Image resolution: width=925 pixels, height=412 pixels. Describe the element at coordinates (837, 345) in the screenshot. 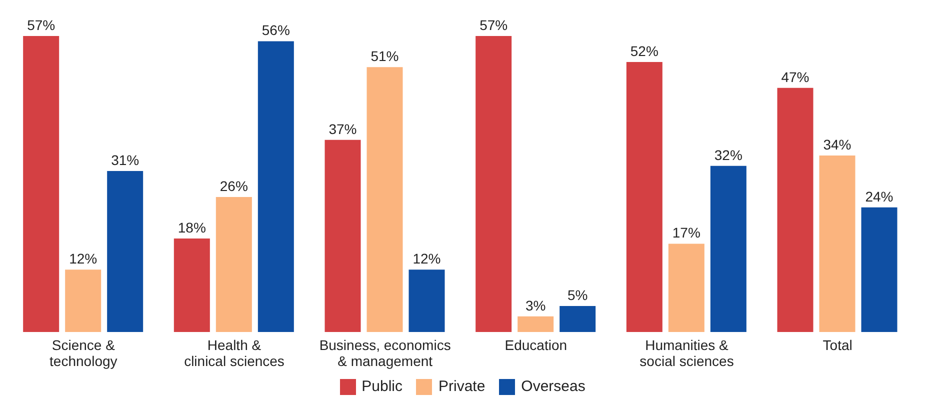

I see `x-tick-label: Total` at that location.